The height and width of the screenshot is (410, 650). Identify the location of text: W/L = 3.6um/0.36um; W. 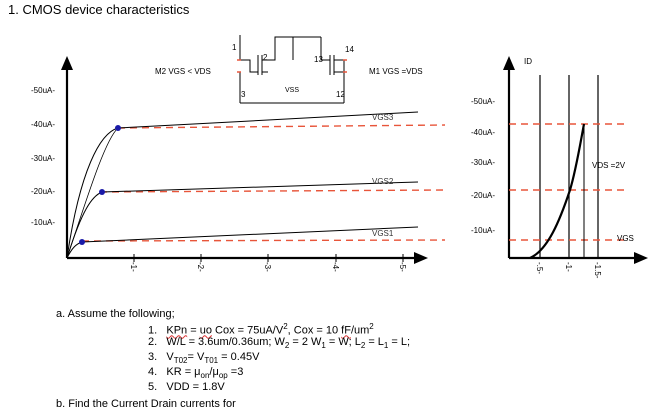
(225, 342).